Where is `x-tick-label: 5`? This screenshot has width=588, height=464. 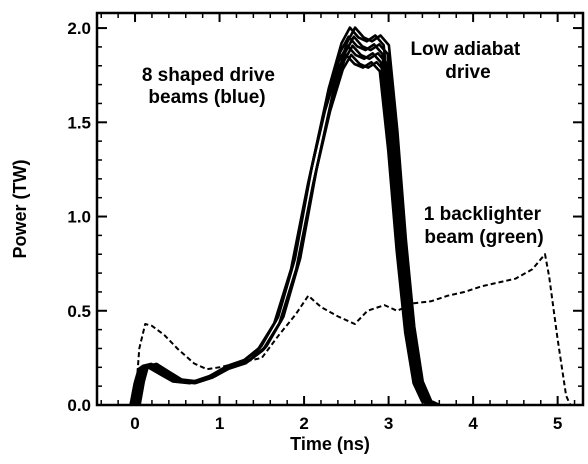 x-tick-label: 5 is located at coordinates (557, 423).